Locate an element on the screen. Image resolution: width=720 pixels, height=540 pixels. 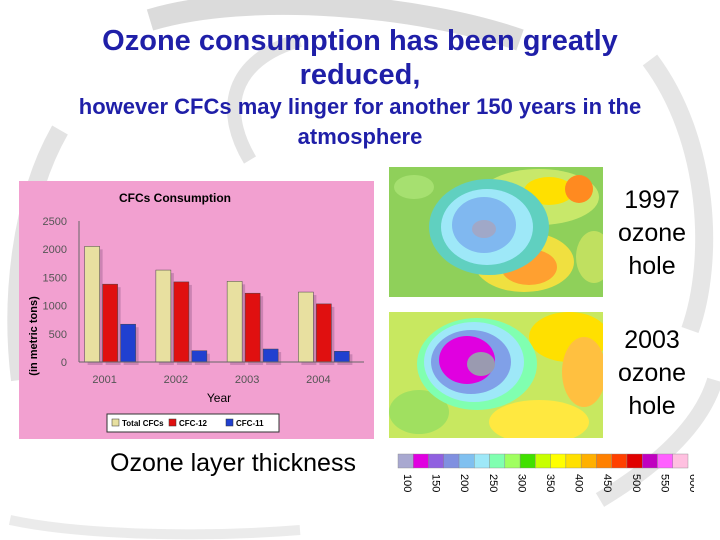
legend-entry: CFC-12 is located at coordinates (193, 423).